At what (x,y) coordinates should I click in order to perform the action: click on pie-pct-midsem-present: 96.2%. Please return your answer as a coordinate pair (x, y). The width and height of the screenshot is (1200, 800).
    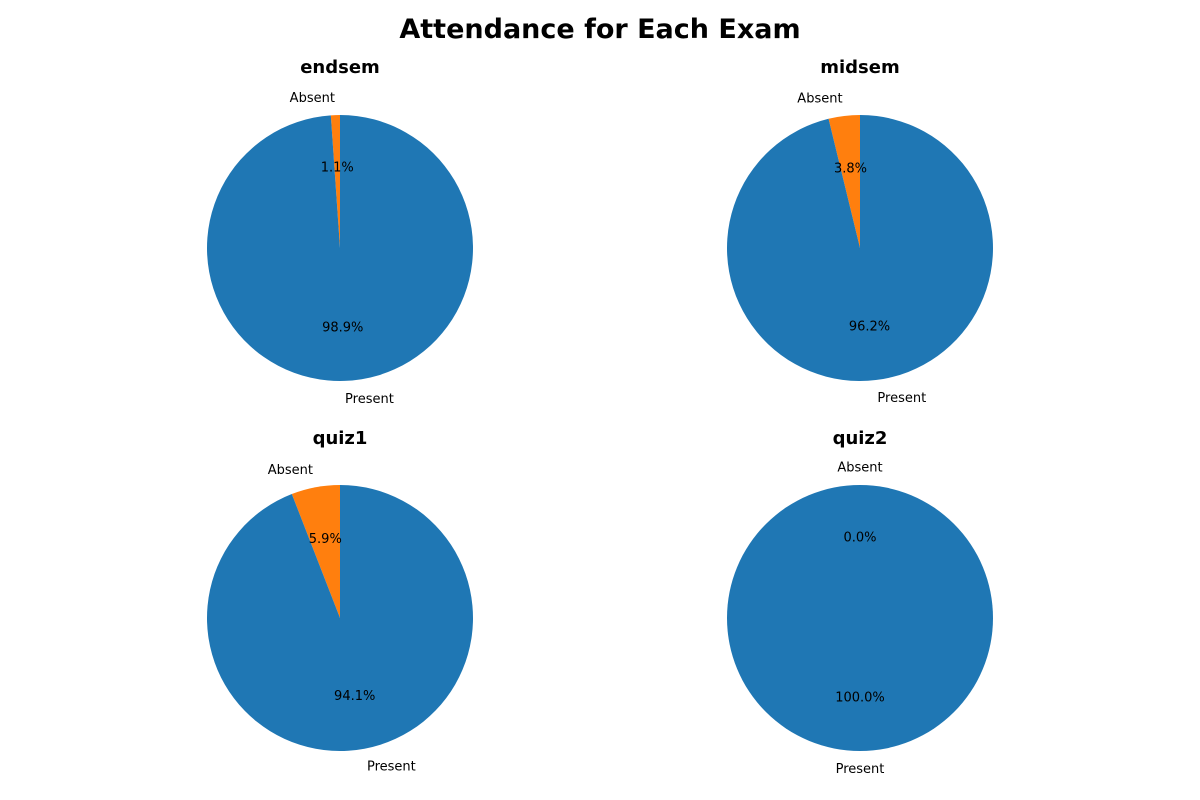
    Looking at the image, I should click on (869, 327).